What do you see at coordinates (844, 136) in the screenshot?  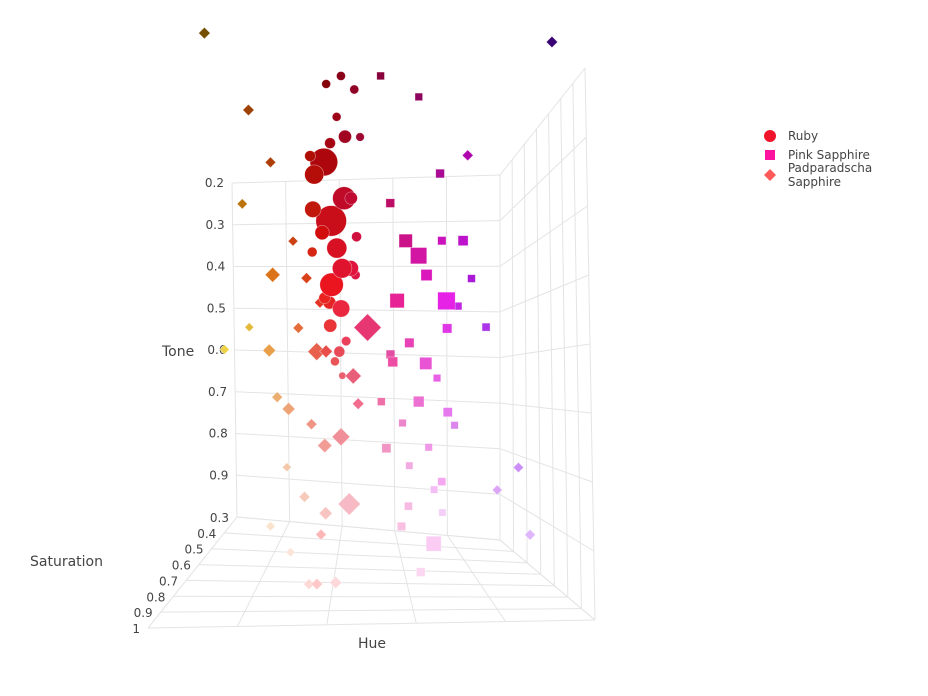 I see `legend-item-ruby: Ruby` at bounding box center [844, 136].